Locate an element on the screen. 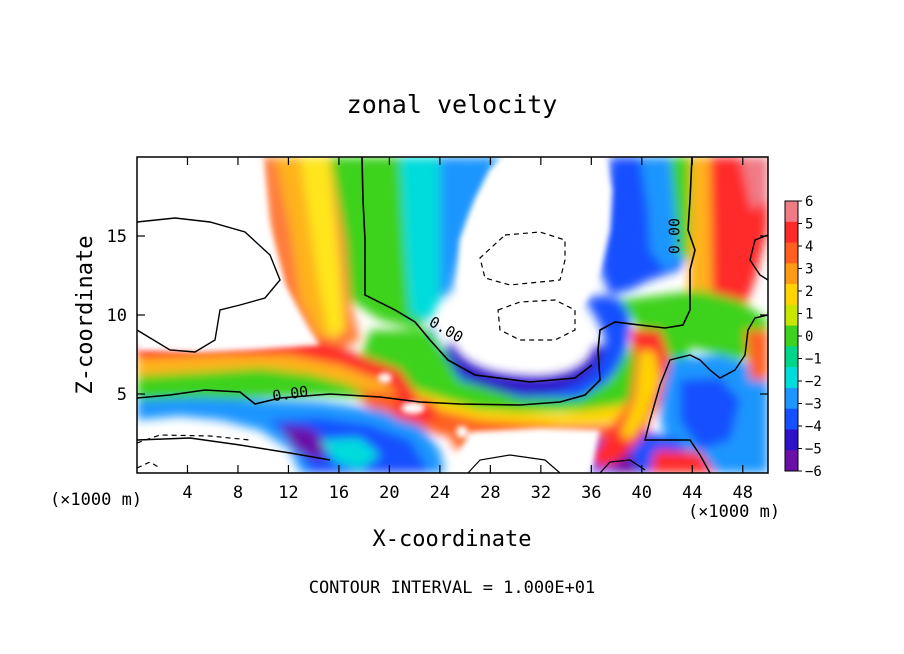 Image resolution: width=904 pixels, height=654 pixels. colorbar-label: −4 is located at coordinates (813, 427).